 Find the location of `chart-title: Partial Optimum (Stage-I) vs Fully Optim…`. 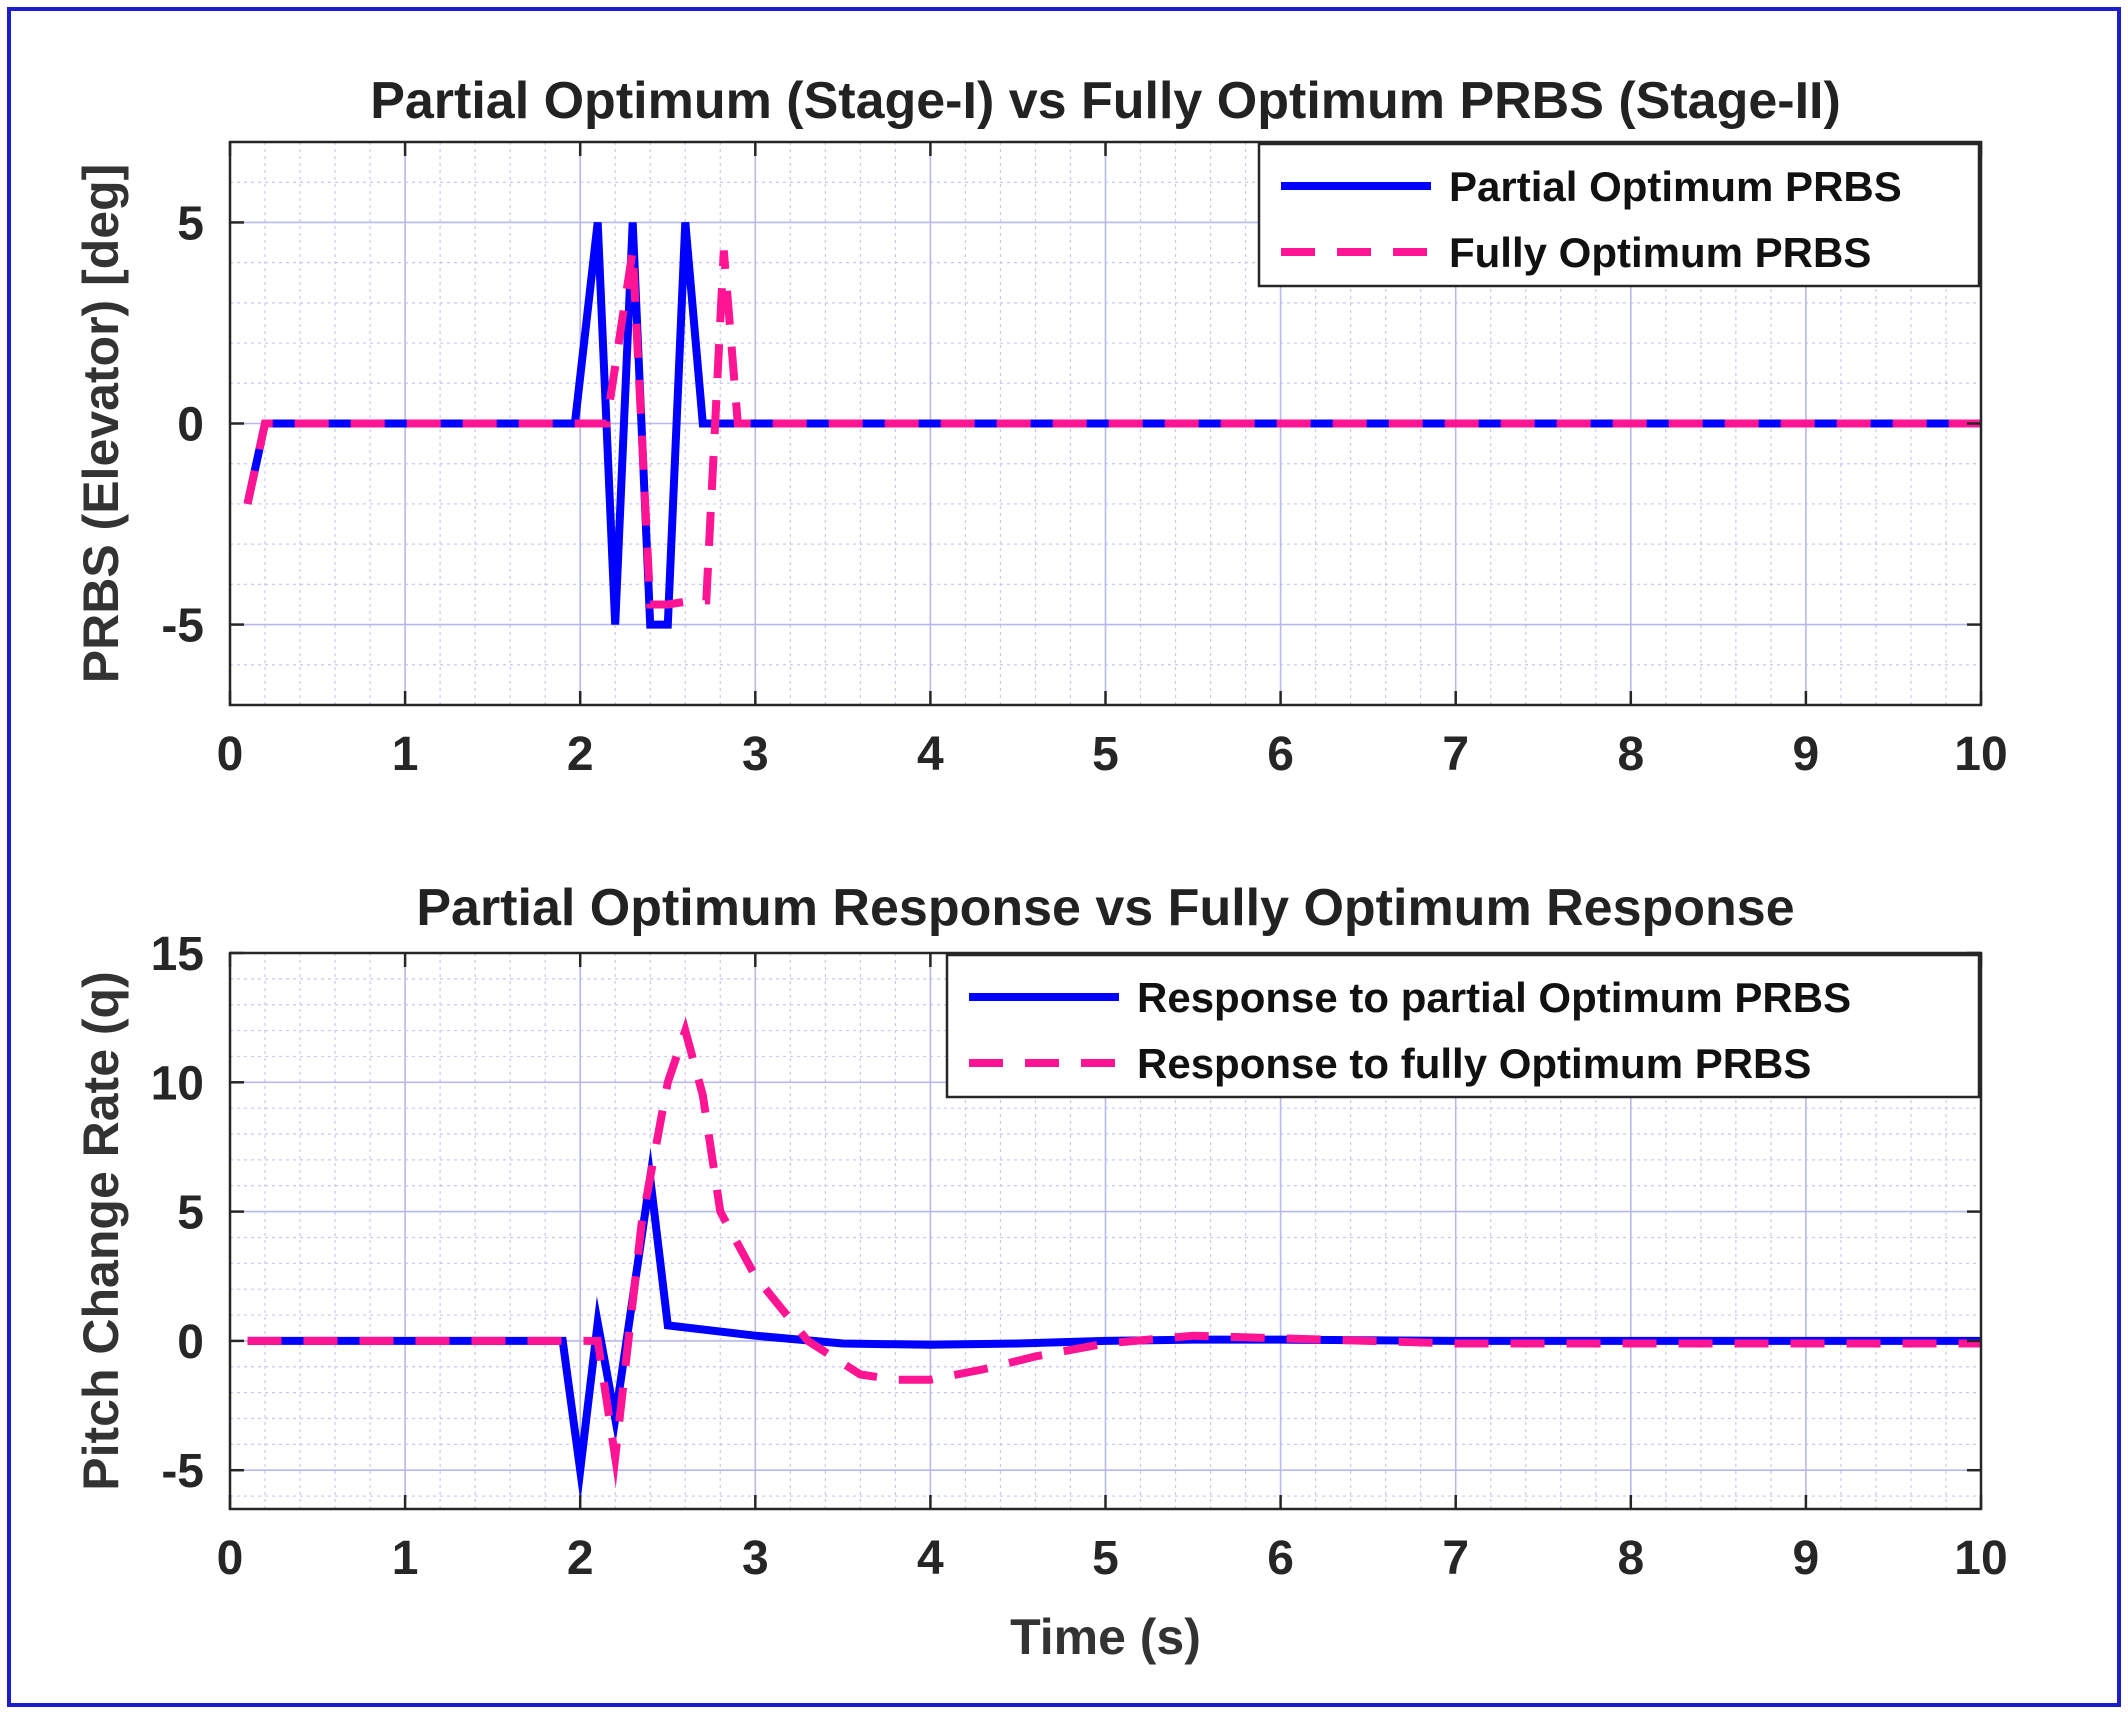

chart-title: Partial Optimum (Stage-I) vs Fully Optim… is located at coordinates (1105, 101).